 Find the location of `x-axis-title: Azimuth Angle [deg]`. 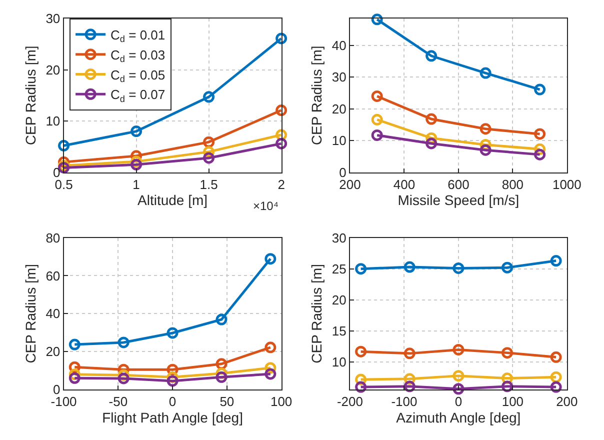

x-axis-title: Azimuth Angle [deg] is located at coordinates (458, 417).